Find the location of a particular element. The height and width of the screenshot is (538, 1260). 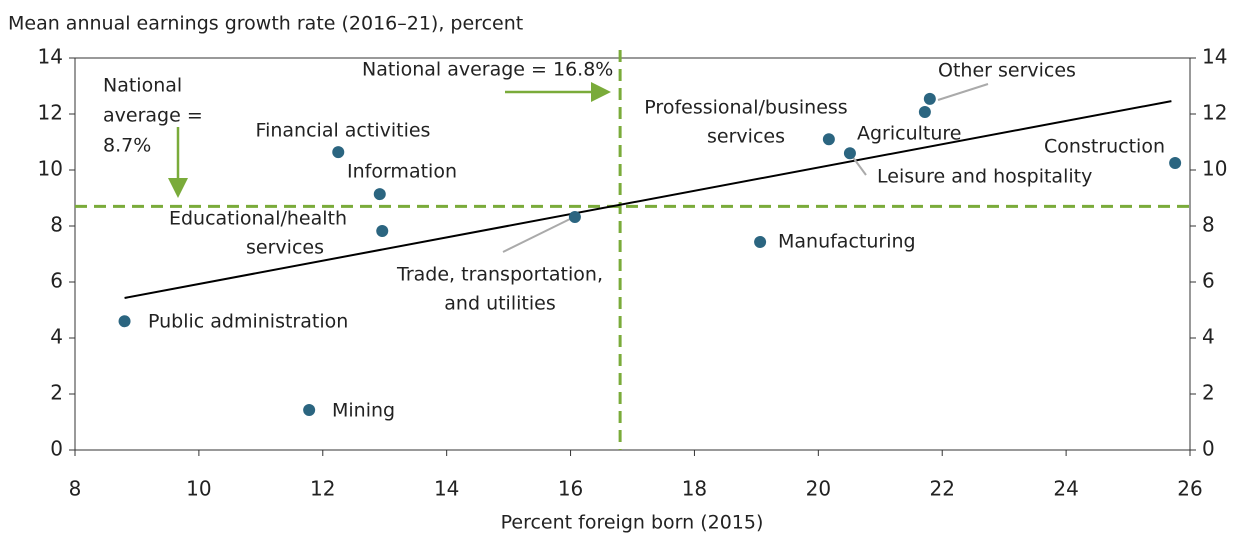

point-label: Leisure and hospitality is located at coordinates (984, 177).